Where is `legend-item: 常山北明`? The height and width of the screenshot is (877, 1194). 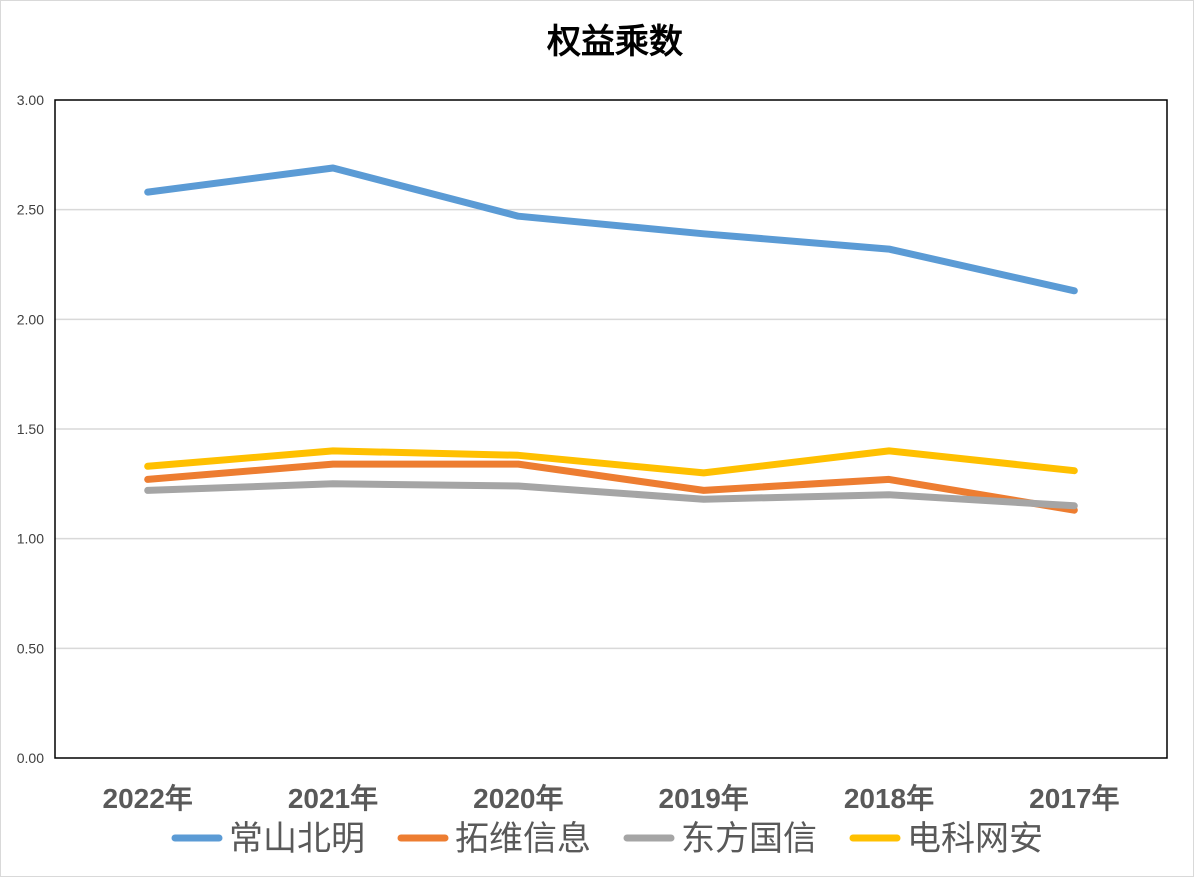
legend-item: 常山北明 is located at coordinates (268, 839).